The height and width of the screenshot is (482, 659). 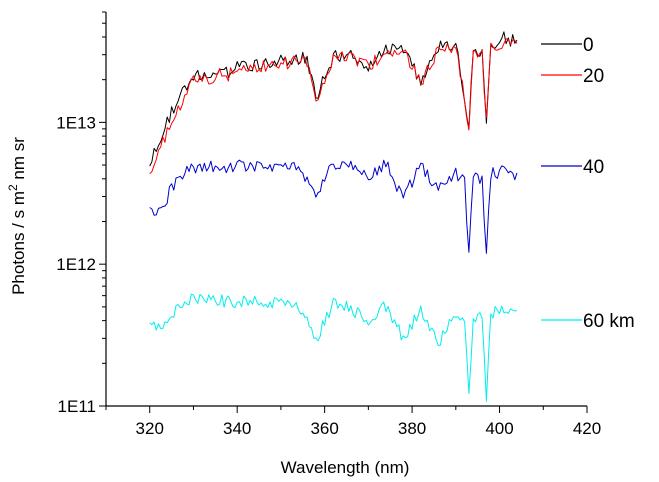 What do you see at coordinates (609, 321) in the screenshot?
I see `legend-label-60-km: 60 km` at bounding box center [609, 321].